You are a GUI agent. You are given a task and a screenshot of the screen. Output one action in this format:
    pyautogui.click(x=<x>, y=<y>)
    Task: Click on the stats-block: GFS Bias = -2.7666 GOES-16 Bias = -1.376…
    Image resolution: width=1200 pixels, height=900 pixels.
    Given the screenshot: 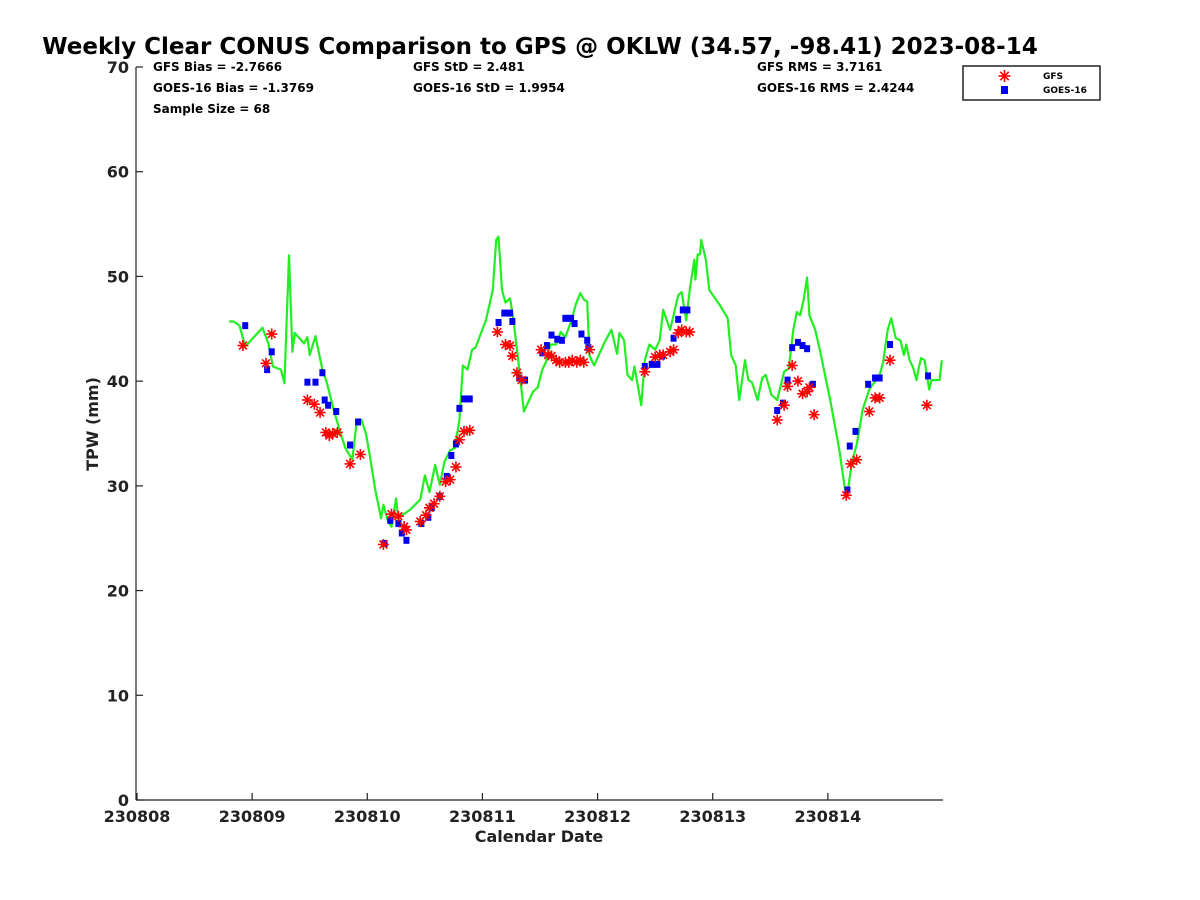 What is the action you would take?
    pyautogui.click(x=533, y=88)
    